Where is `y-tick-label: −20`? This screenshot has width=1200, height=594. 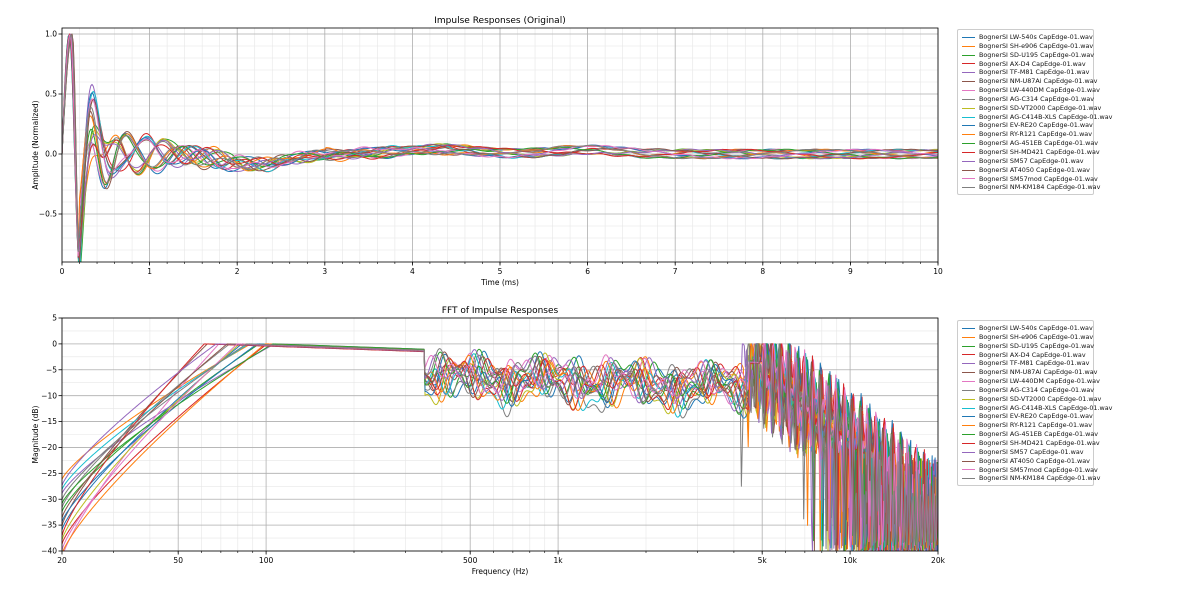
y-tick-label: −20 is located at coordinates (49, 447).